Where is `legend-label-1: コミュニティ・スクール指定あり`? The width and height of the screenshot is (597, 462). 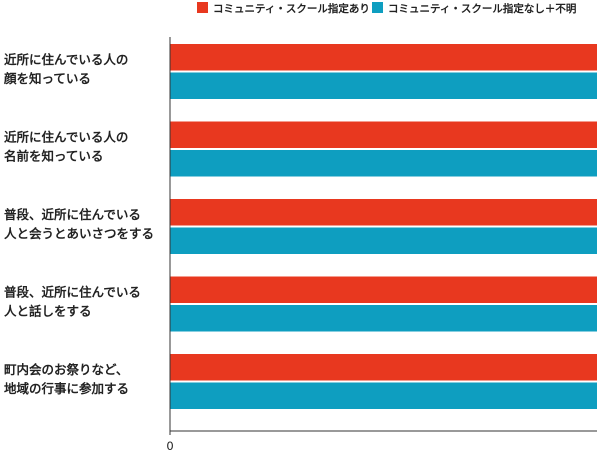
legend-label-1: コミュニティ・スクール指定あり is located at coordinates (291, 8).